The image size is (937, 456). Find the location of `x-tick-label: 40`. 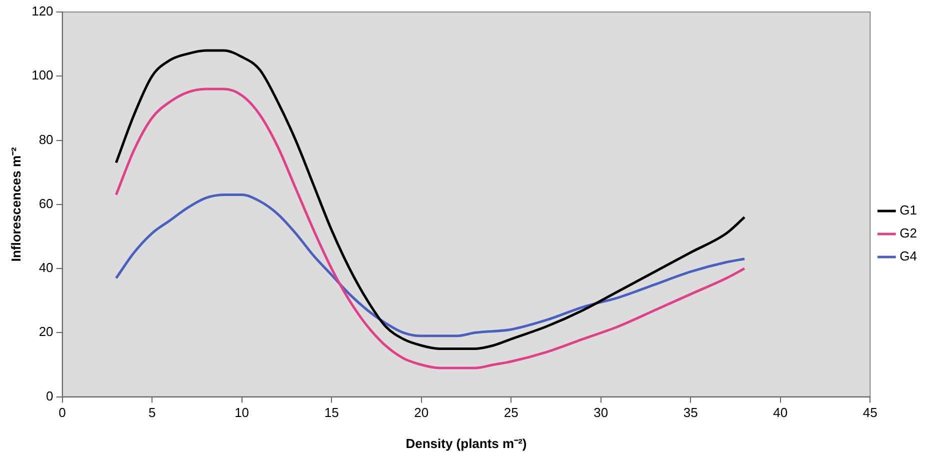

x-tick-label: 40 is located at coordinates (780, 412).